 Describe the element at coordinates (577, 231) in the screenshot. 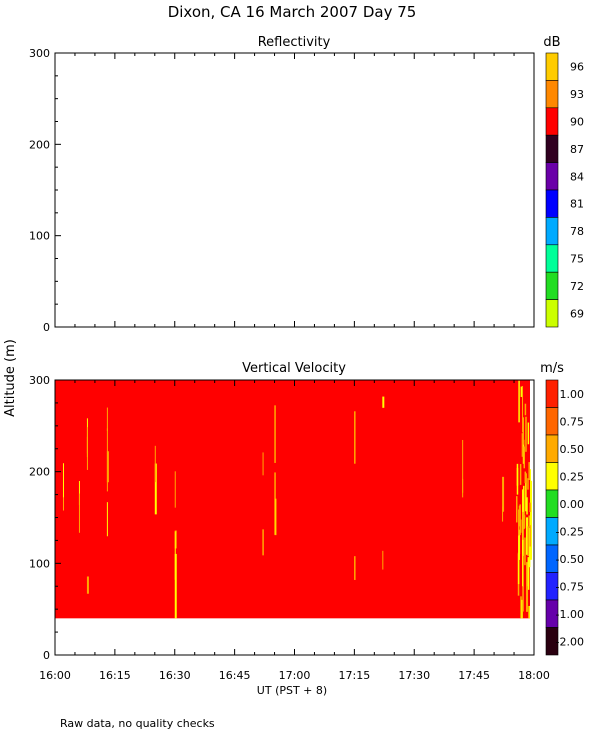

I see `colorbar-label: 78` at that location.